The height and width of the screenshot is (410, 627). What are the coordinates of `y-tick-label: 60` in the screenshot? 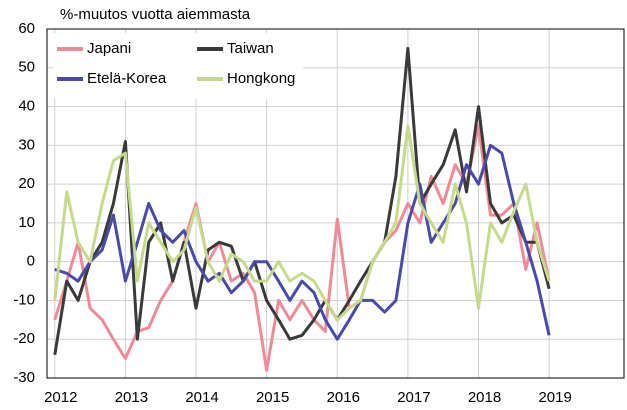 It's located at (26, 28).